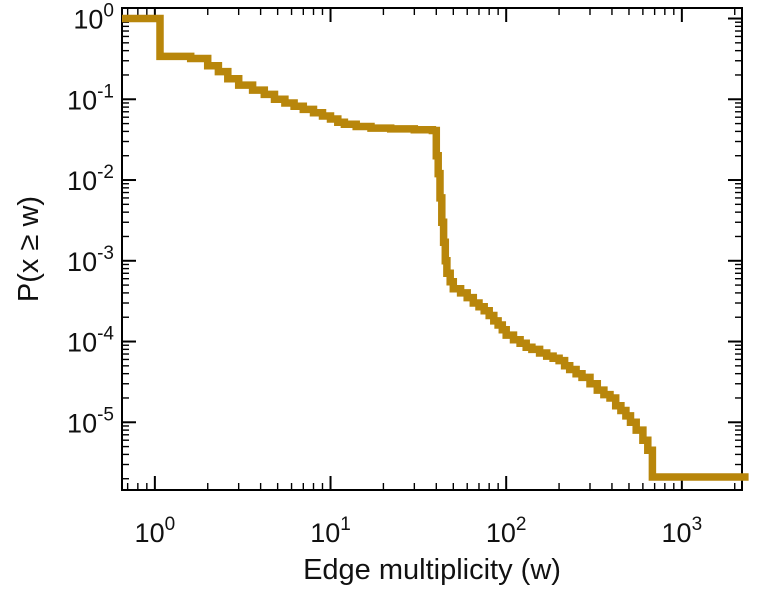  What do you see at coordinates (682, 531) in the screenshot?
I see `tick-label: 10³` at bounding box center [682, 531].